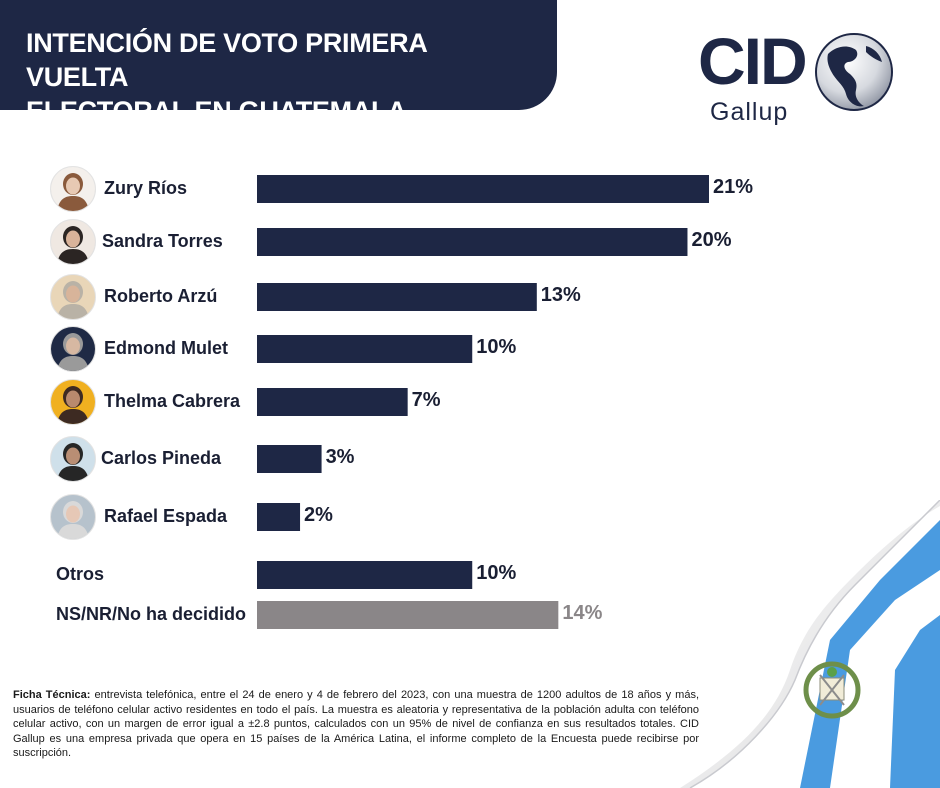 The image size is (940, 788). Describe the element at coordinates (162, 241) in the screenshot. I see `category-label: Sandra Torres` at that location.